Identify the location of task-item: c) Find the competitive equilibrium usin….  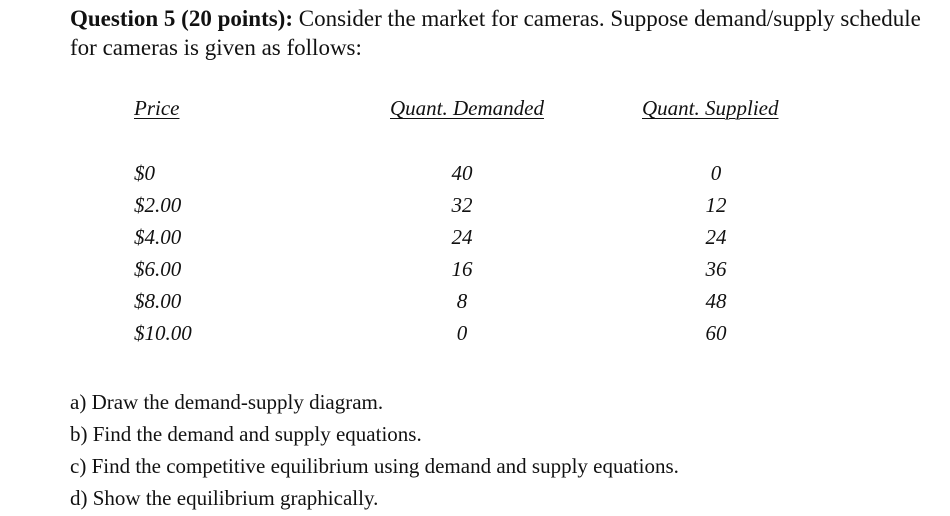
(374, 466).